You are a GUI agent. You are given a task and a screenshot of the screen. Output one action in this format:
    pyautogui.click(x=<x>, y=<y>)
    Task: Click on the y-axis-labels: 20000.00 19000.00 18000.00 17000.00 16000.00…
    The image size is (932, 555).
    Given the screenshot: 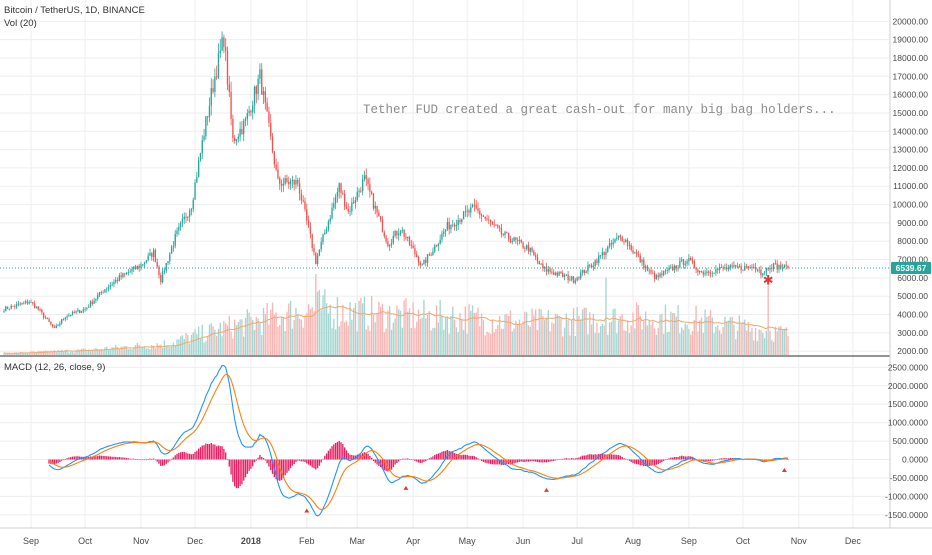 What is the action you would take?
    pyautogui.click(x=906, y=267)
    